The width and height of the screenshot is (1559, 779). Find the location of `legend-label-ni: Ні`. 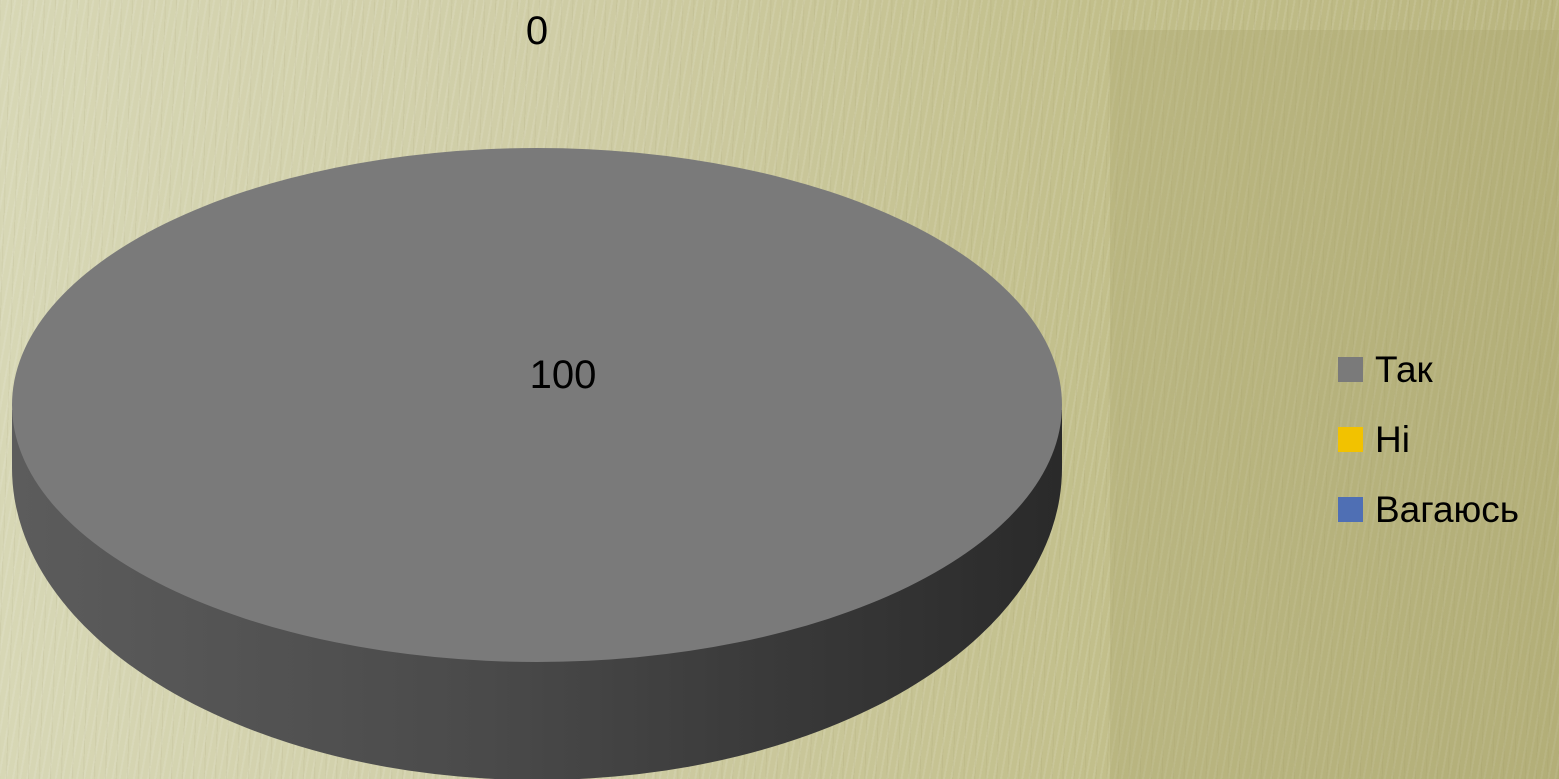

legend-label-ni: Ні is located at coordinates (1392, 439).